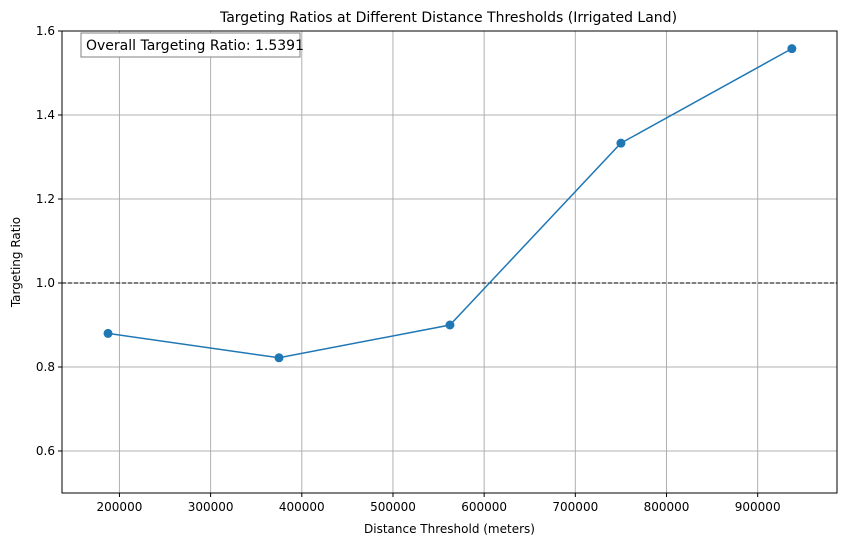 The height and width of the screenshot is (545, 846). Describe the element at coordinates (45, 283) in the screenshot. I see `y-tick-label: 1.0` at that location.